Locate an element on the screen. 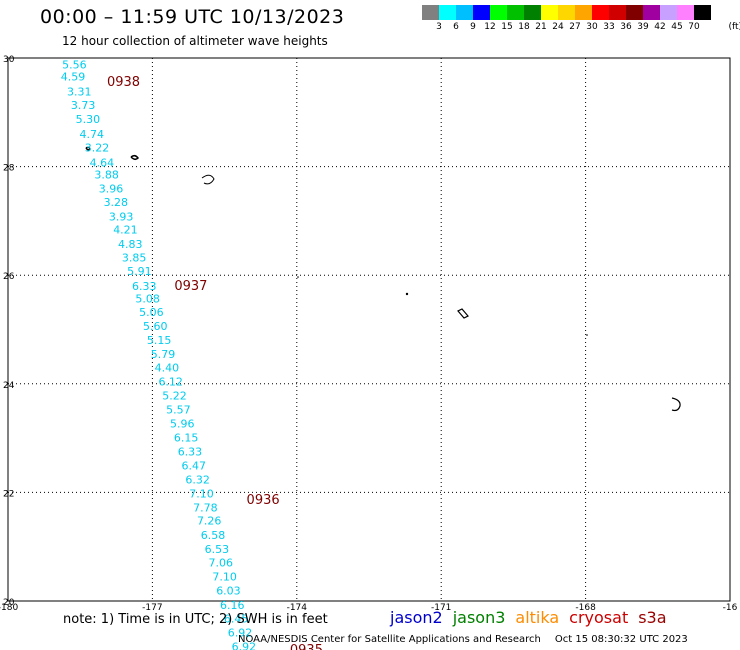  legend-tick-label: 15 is located at coordinates (507, 27).